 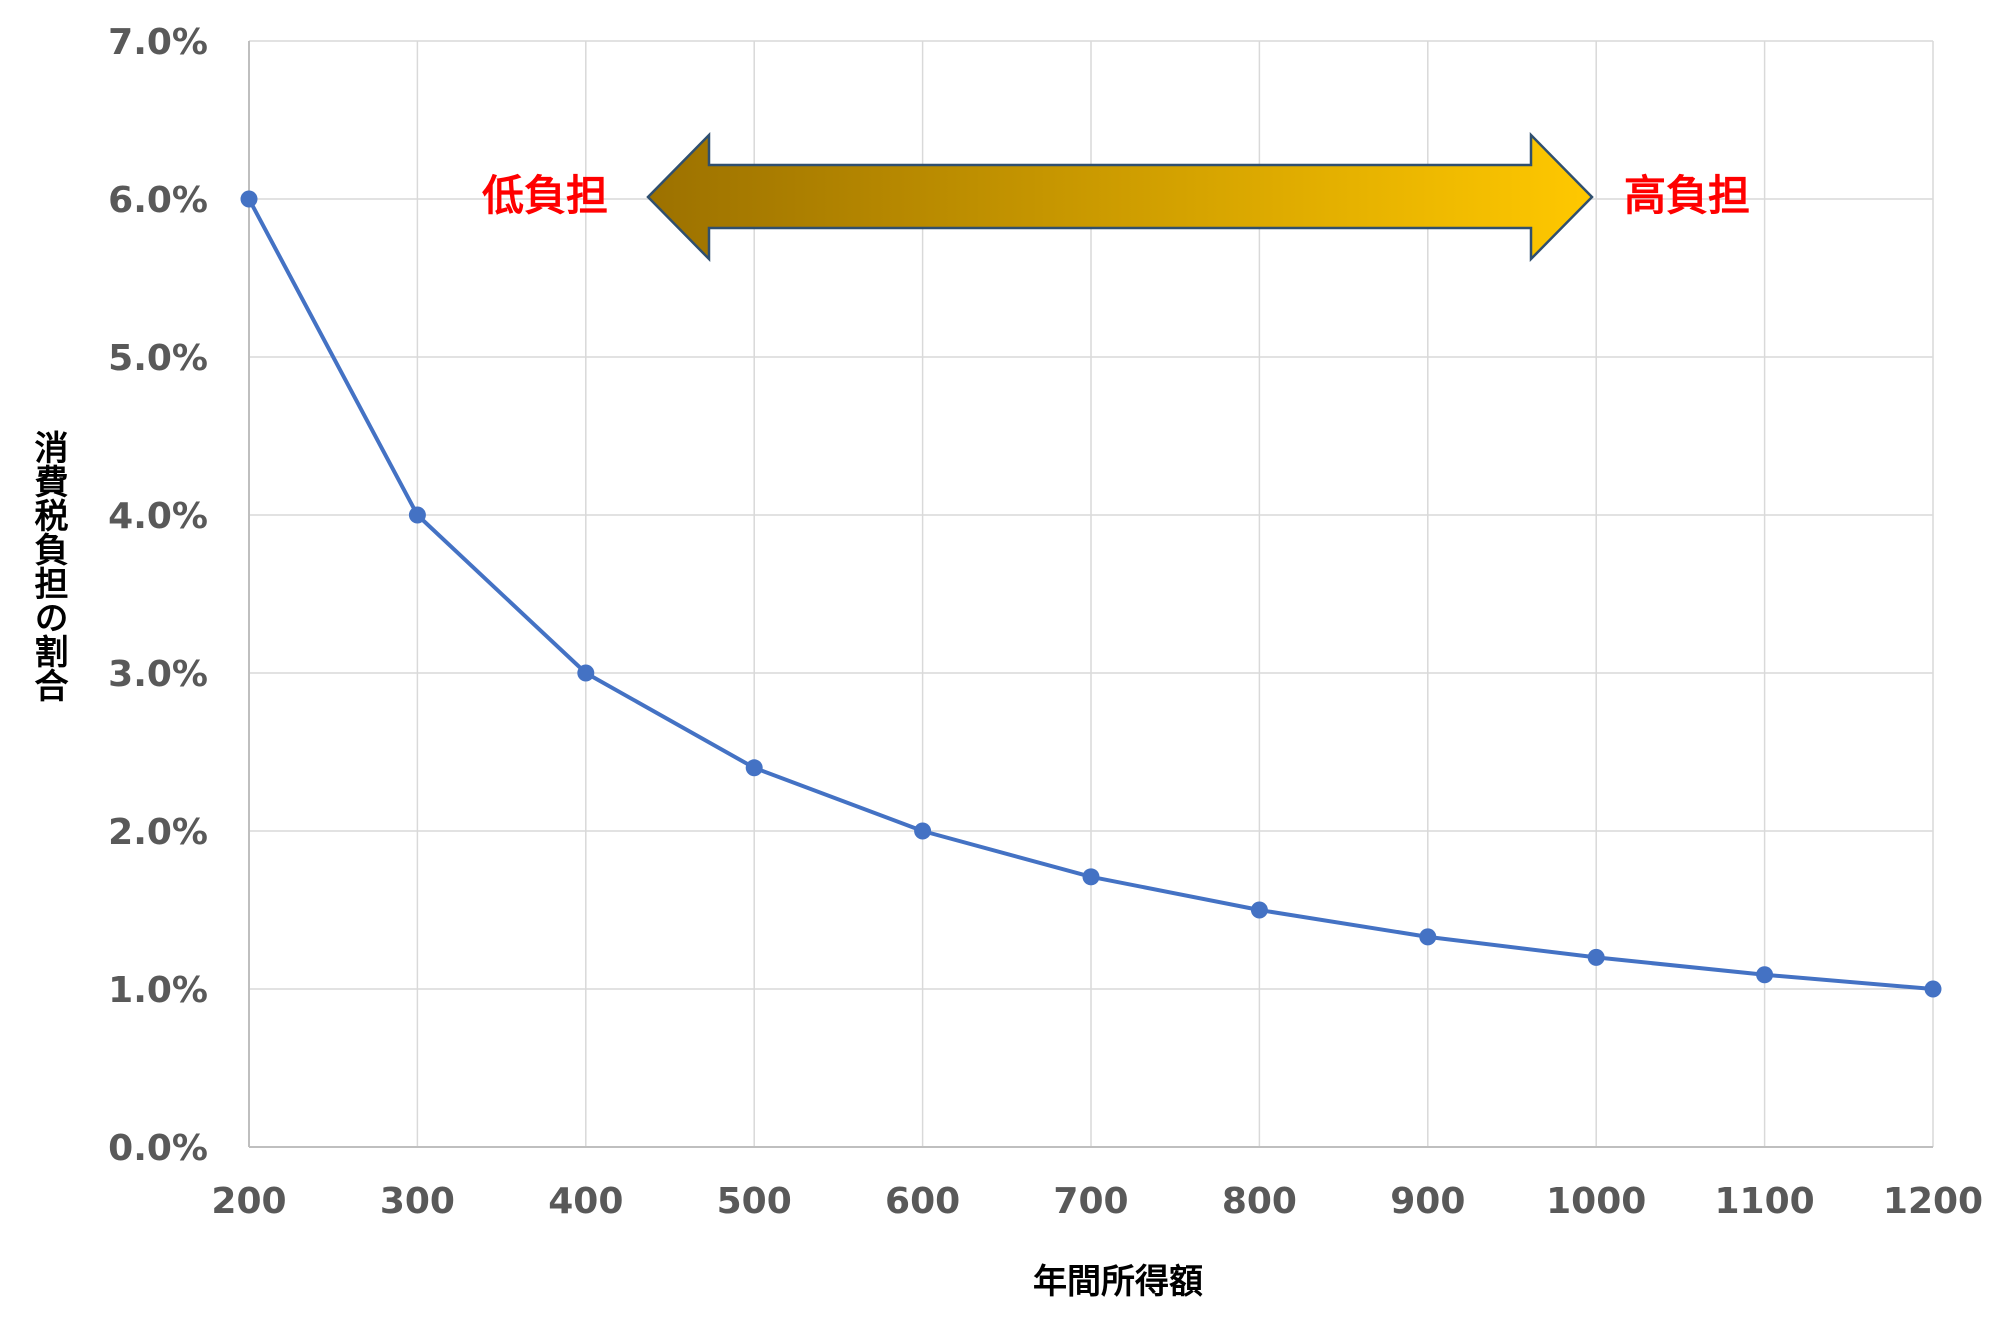 What do you see at coordinates (248, 1201) in the screenshot?
I see `x-tick-label: 200` at bounding box center [248, 1201].